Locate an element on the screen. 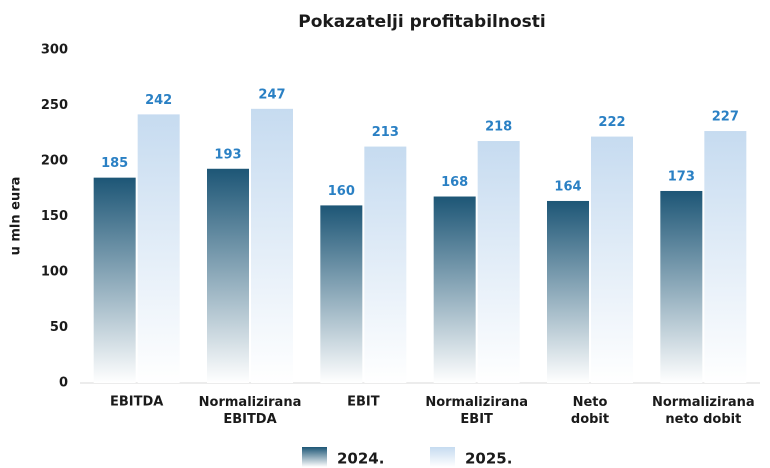 Image resolution: width=770 pixels, height=468 pixels. value-label: 227 is located at coordinates (725, 117).